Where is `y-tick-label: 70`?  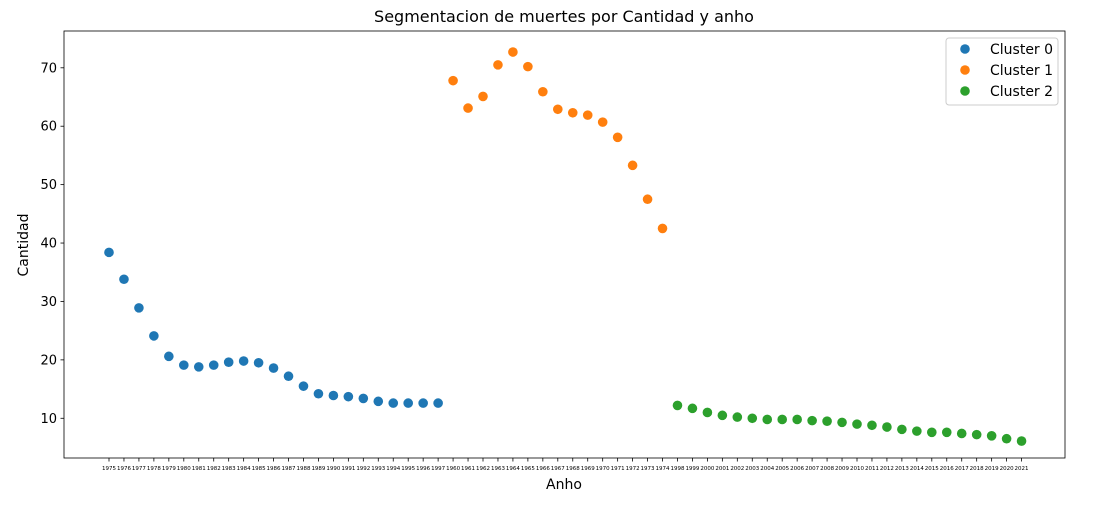
y-tick-label: 70 is located at coordinates (48, 68).